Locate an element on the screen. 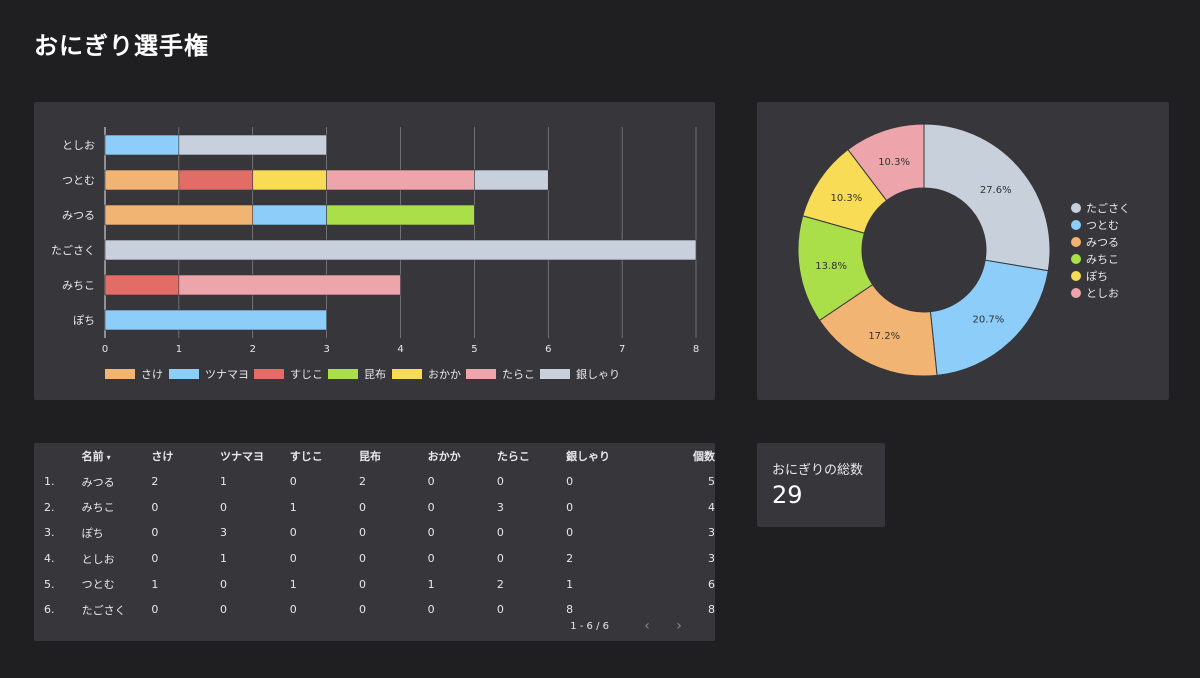  slice-value-label: 13.8% is located at coordinates (831, 266).